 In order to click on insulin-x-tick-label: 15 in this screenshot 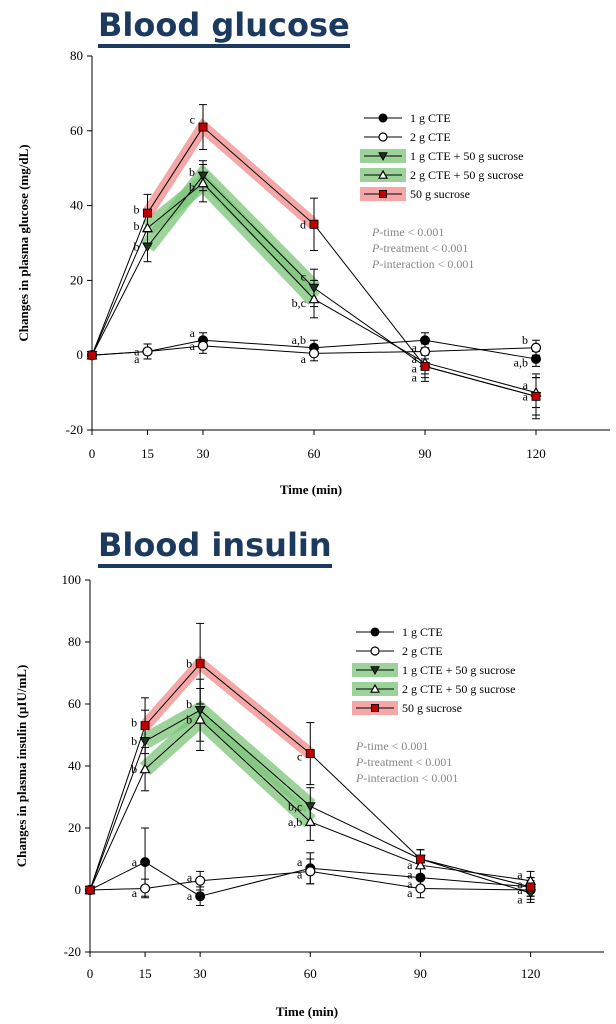, I will do `click(145, 973)`.